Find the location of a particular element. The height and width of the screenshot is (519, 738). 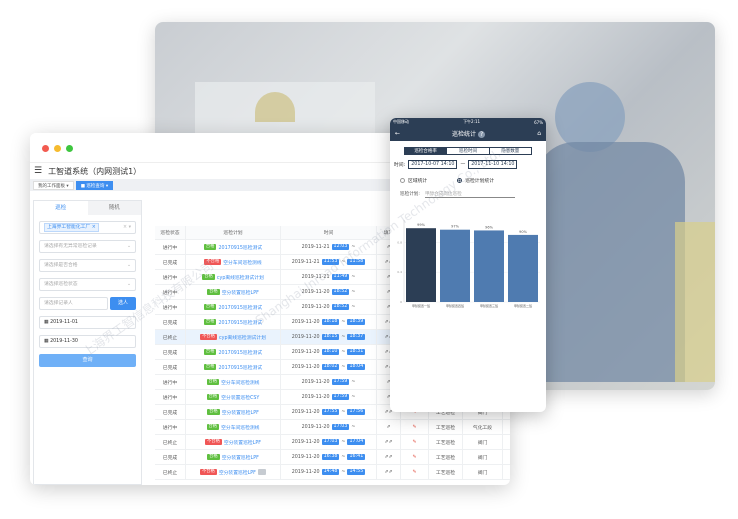

recorder-input: 请选择记录人 is located at coordinates (73, 303).